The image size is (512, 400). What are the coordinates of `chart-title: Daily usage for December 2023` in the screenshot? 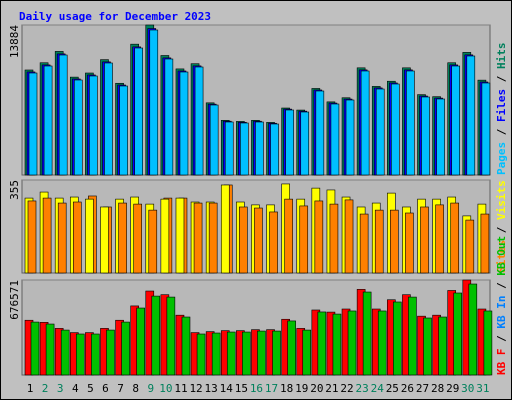 It's located at (115, 16).